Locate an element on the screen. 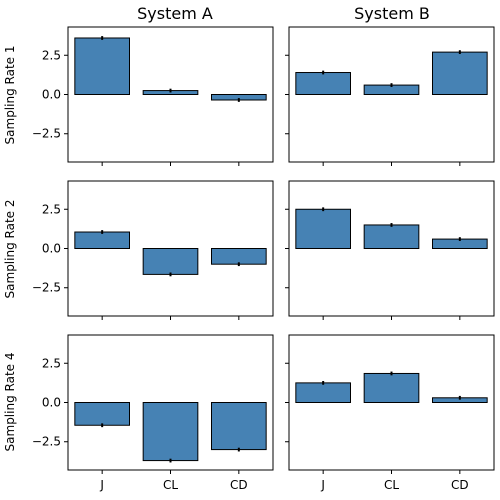  column-title-system-a: System A is located at coordinates (175, 13).